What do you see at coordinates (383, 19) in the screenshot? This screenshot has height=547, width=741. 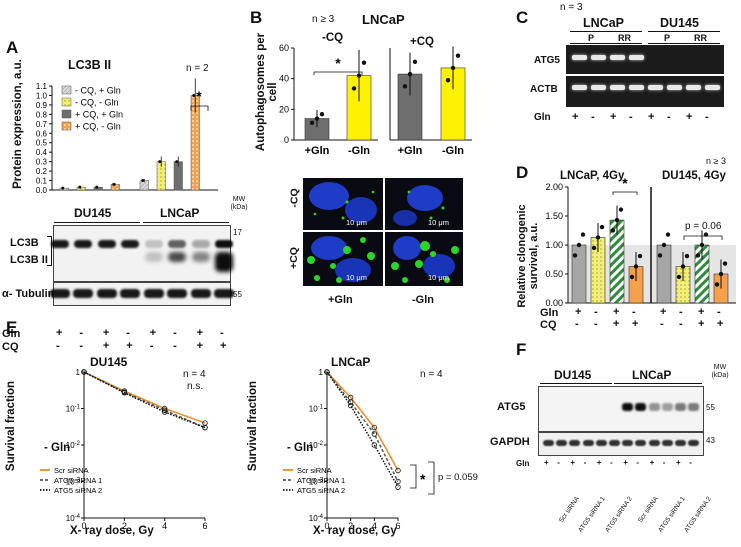 I see `chart-b-title: LNCaP` at bounding box center [383, 19].